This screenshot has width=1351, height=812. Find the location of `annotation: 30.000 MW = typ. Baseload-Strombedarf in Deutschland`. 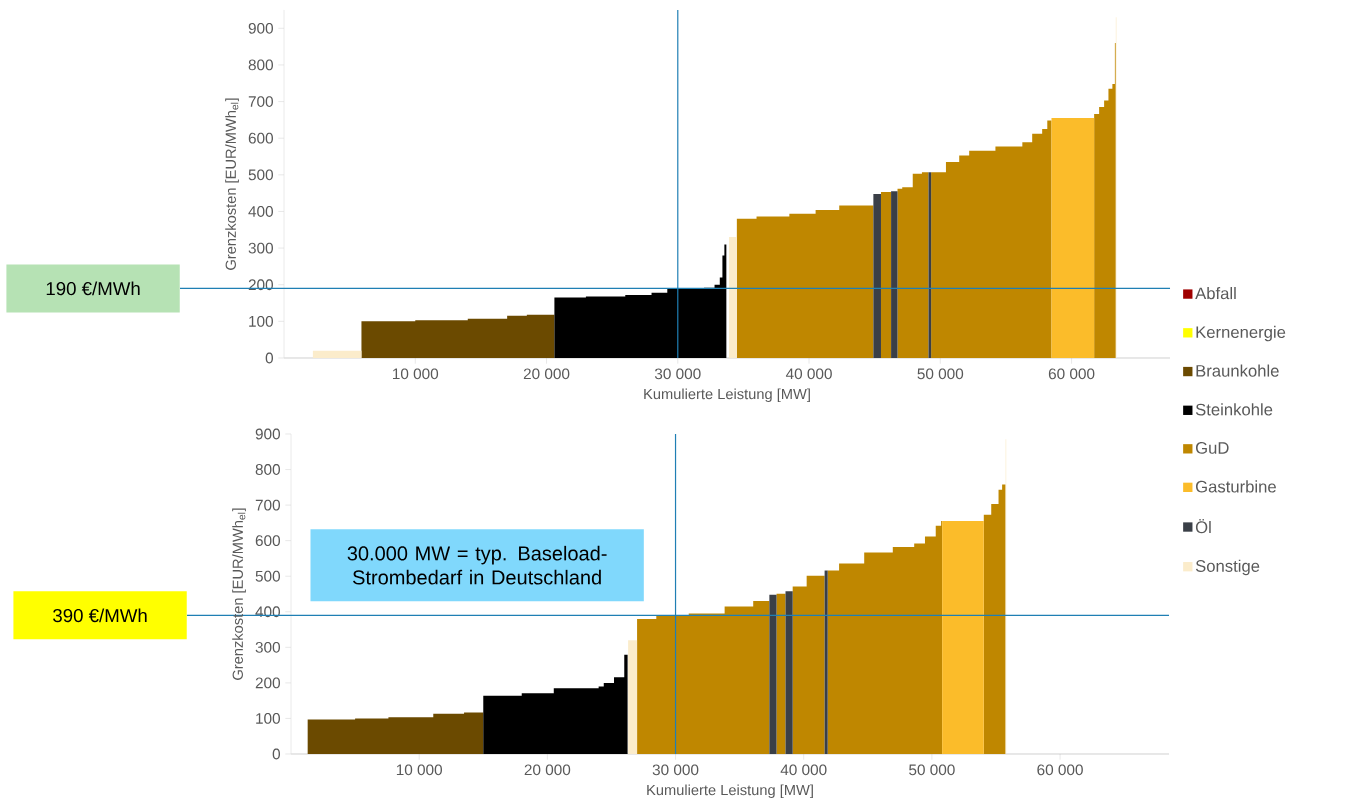

annotation: 30.000 MW = typ. Baseload-Strombedarf in Deutschland is located at coordinates (477, 565).